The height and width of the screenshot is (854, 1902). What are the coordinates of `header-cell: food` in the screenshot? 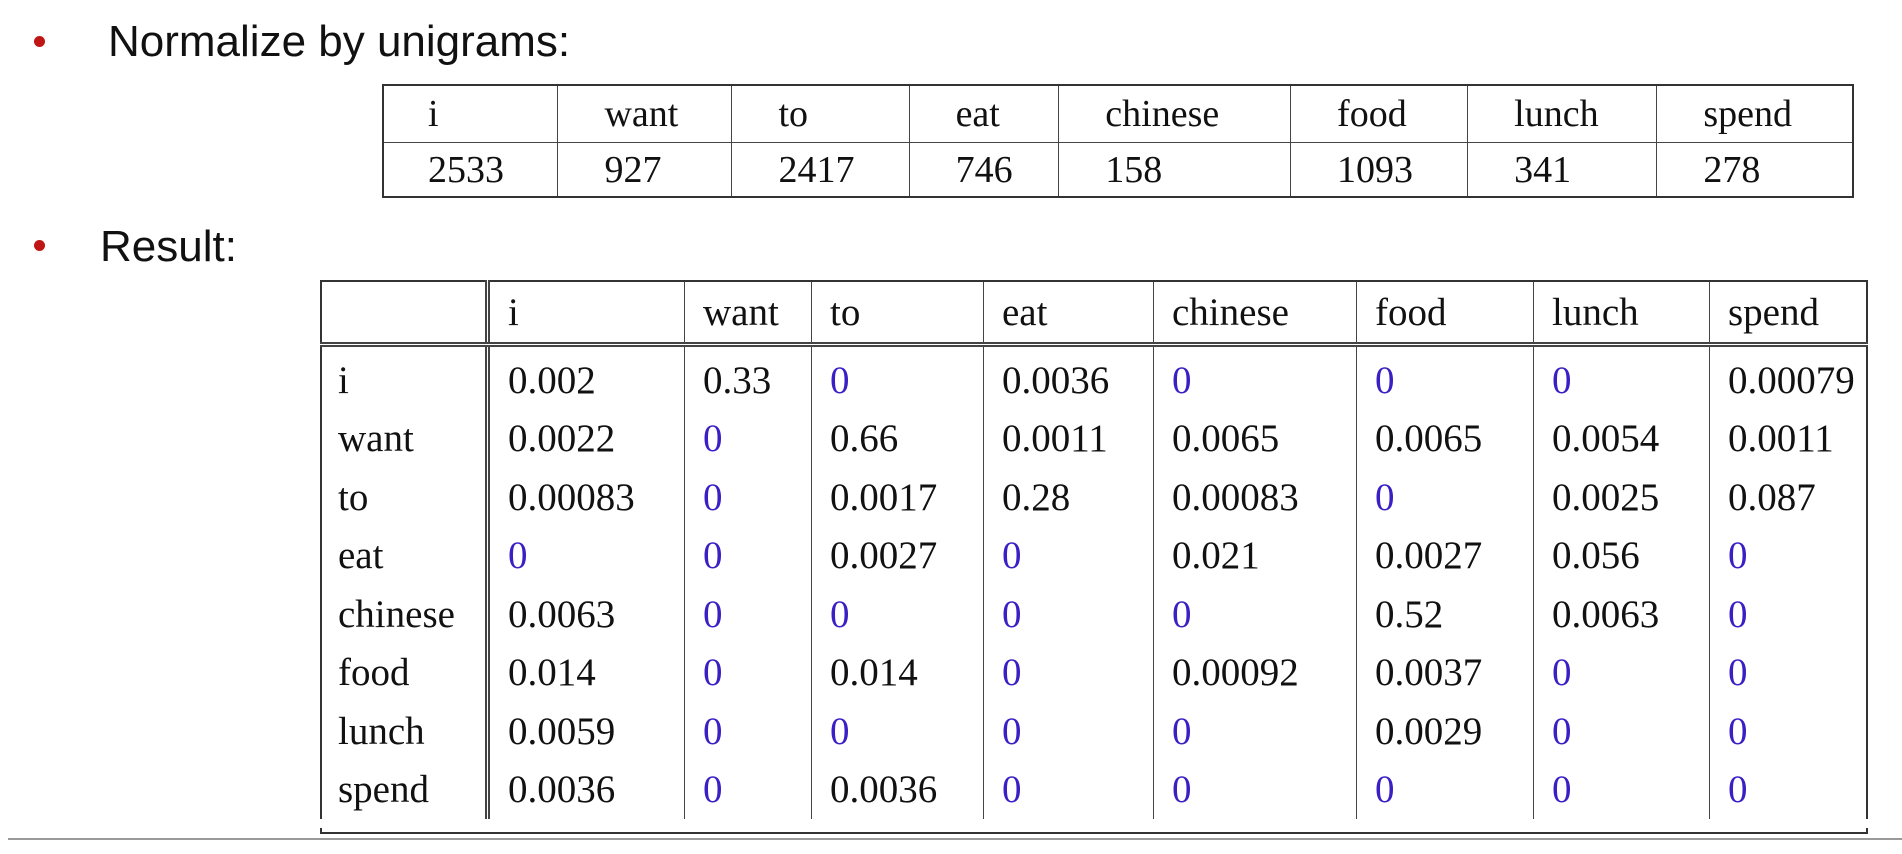 It's located at (1379, 113).